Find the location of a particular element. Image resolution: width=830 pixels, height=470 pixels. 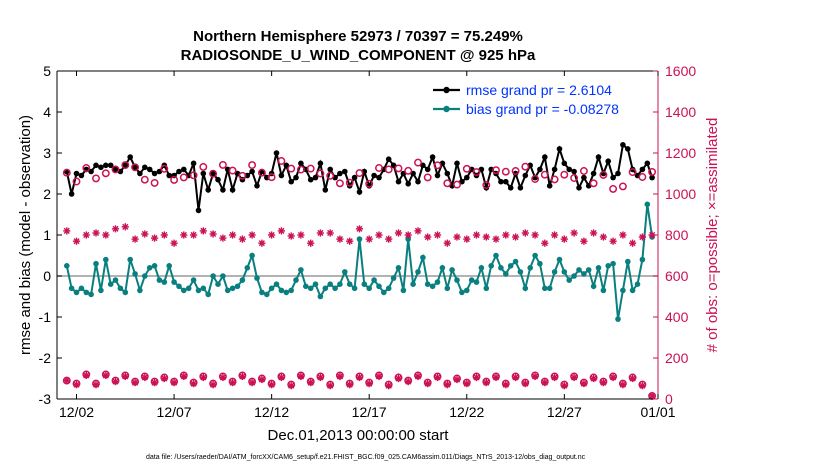

y-tick-label-left: -2 is located at coordinates (45, 358).